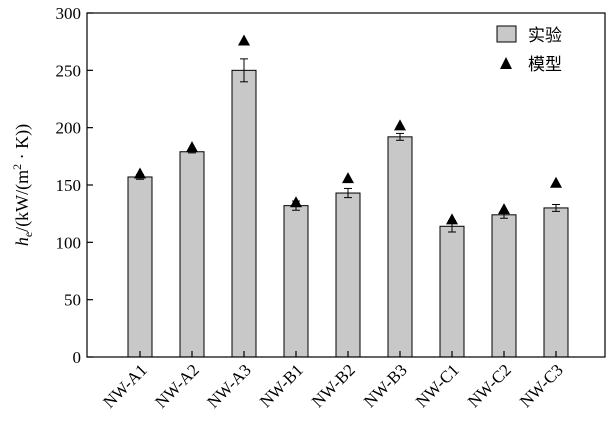 This screenshot has height=432, width=608. What do you see at coordinates (348, 193) in the screenshot?
I see `error-bar-nw-b2` at bounding box center [348, 193].